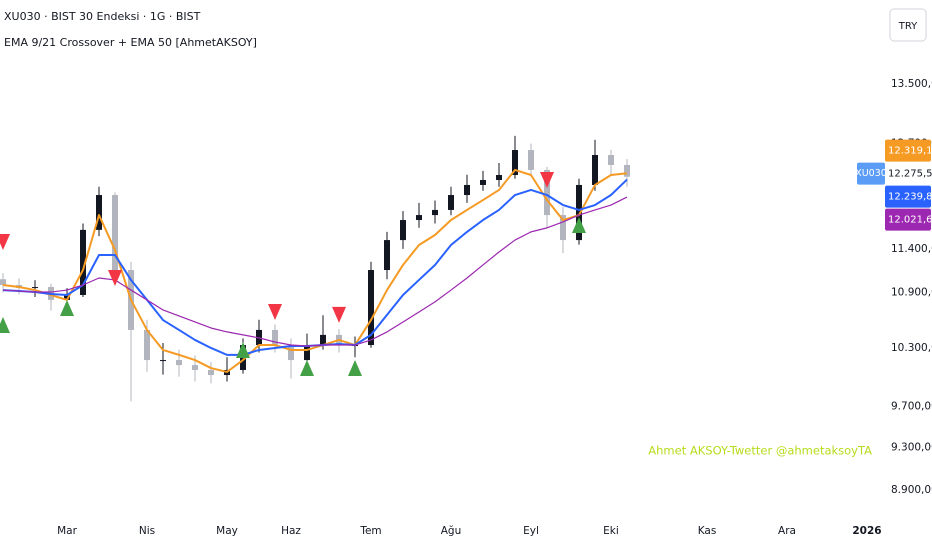 The width and height of the screenshot is (932, 554). What do you see at coordinates (911, 249) in the screenshot?
I see `y-tick-label: 11.400,00` at bounding box center [911, 249].